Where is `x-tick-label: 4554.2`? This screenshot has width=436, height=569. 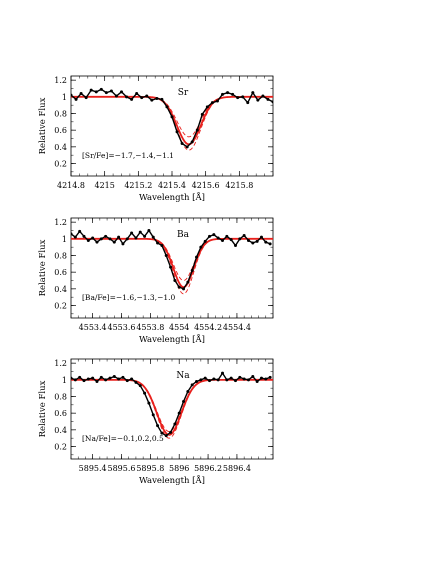 x-tick-label: 4554.2 is located at coordinates (208, 327).